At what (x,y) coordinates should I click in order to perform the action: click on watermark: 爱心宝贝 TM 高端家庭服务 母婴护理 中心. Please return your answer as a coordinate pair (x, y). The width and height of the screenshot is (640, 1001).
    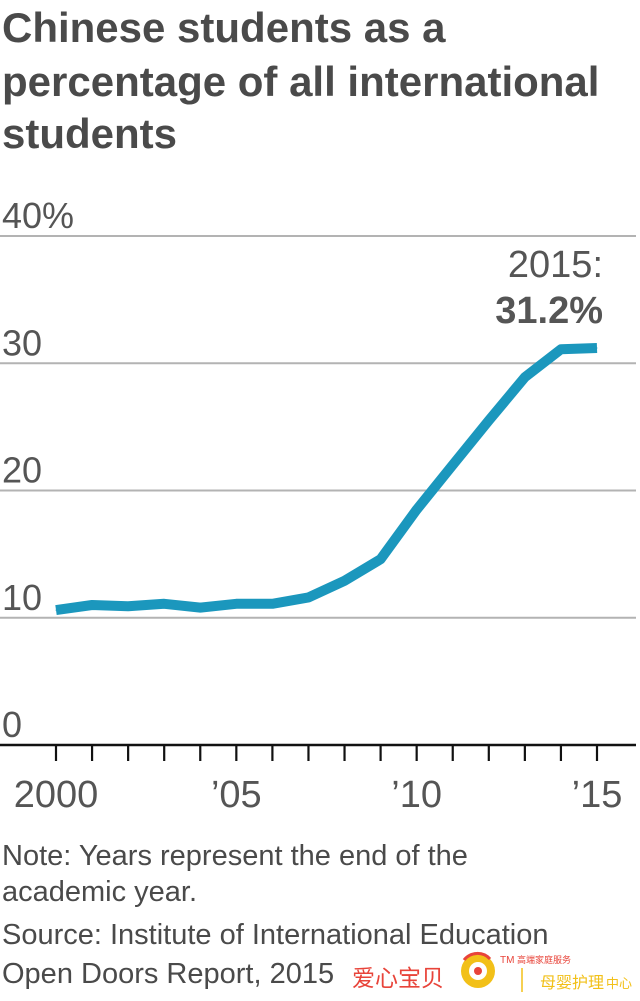
    Looking at the image, I should click on (492, 971).